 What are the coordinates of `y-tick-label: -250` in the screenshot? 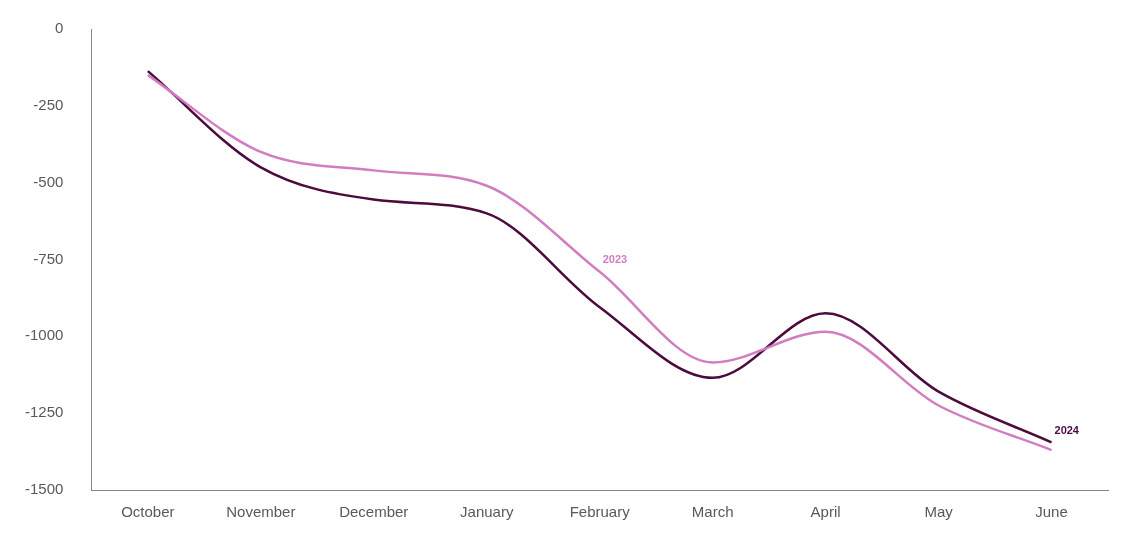 It's located at (48, 104).